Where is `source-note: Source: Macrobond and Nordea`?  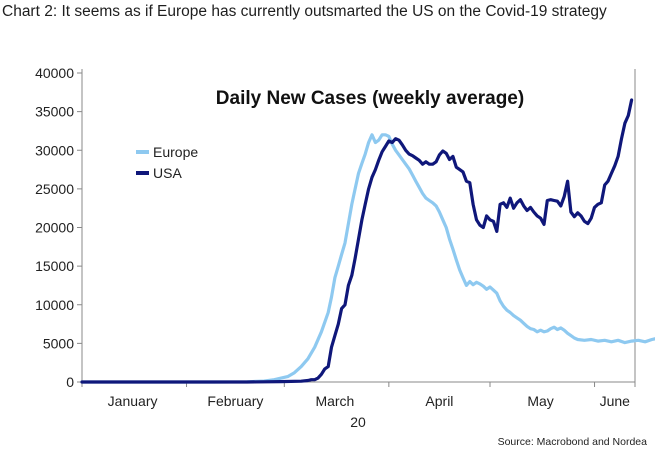
source-note: Source: Macrobond and Nordea is located at coordinates (572, 442).